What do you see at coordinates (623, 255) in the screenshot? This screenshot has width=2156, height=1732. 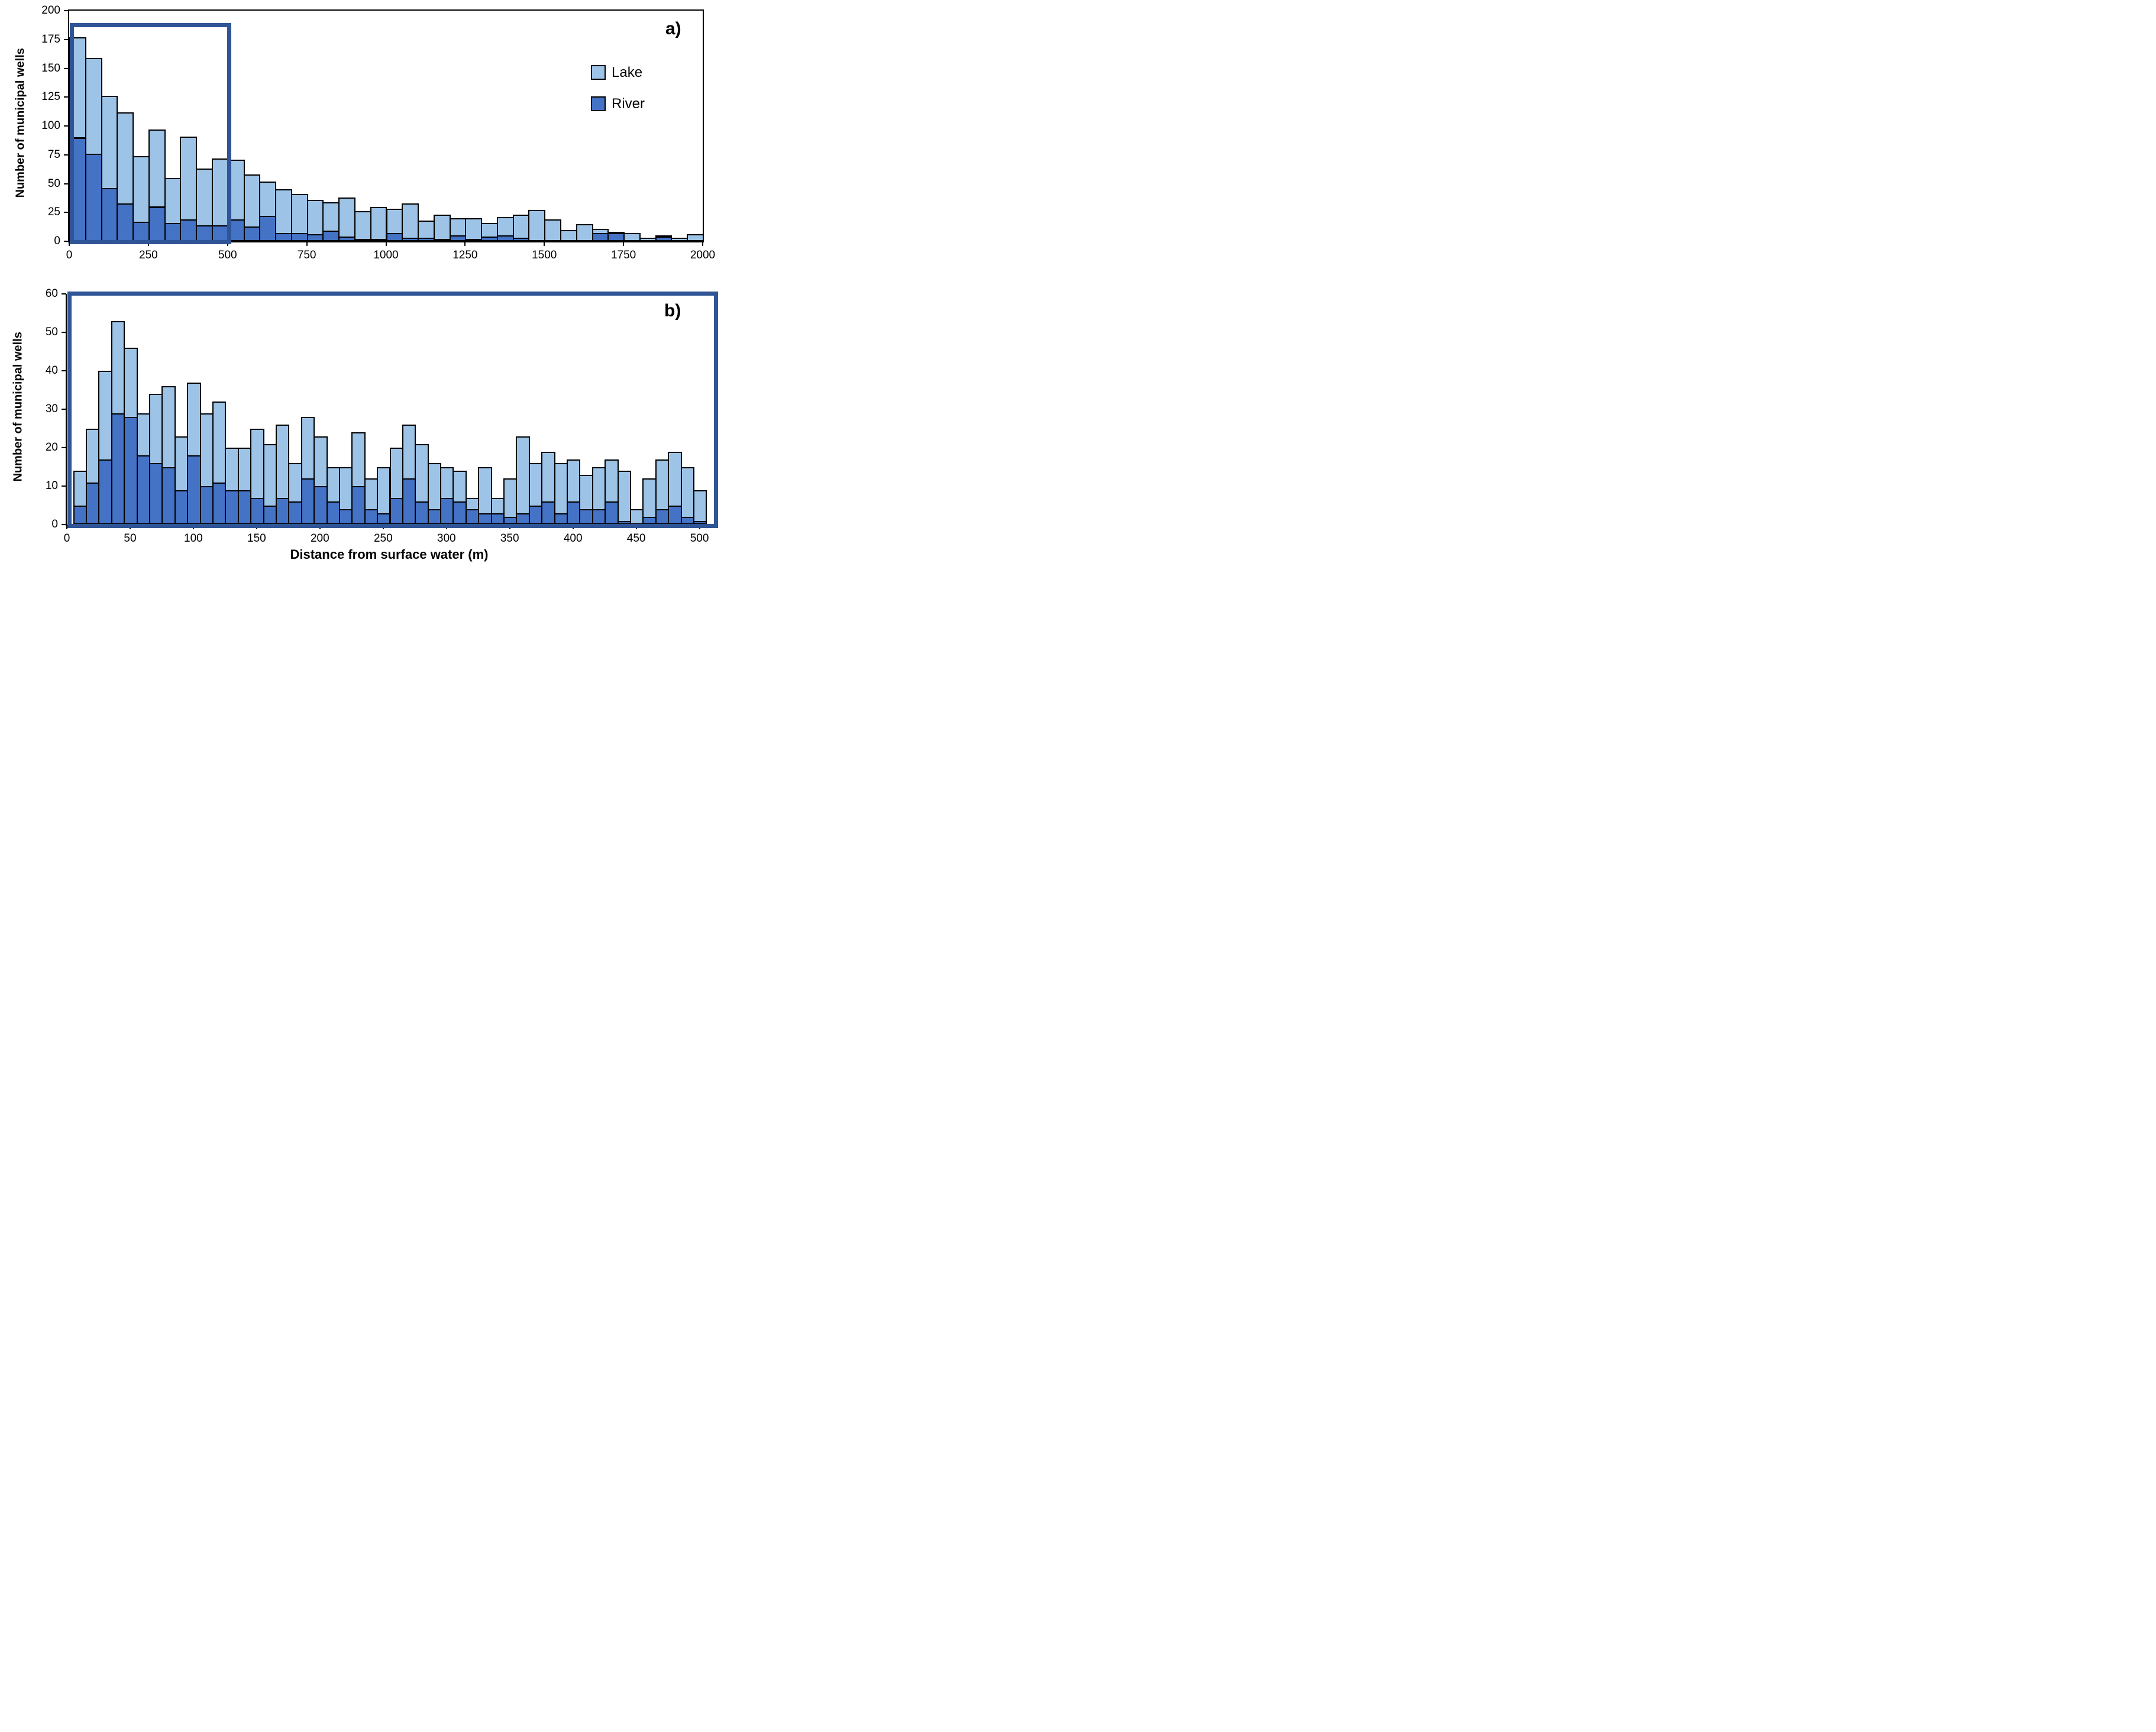 I see `x-tick-label: 1750` at bounding box center [623, 255].